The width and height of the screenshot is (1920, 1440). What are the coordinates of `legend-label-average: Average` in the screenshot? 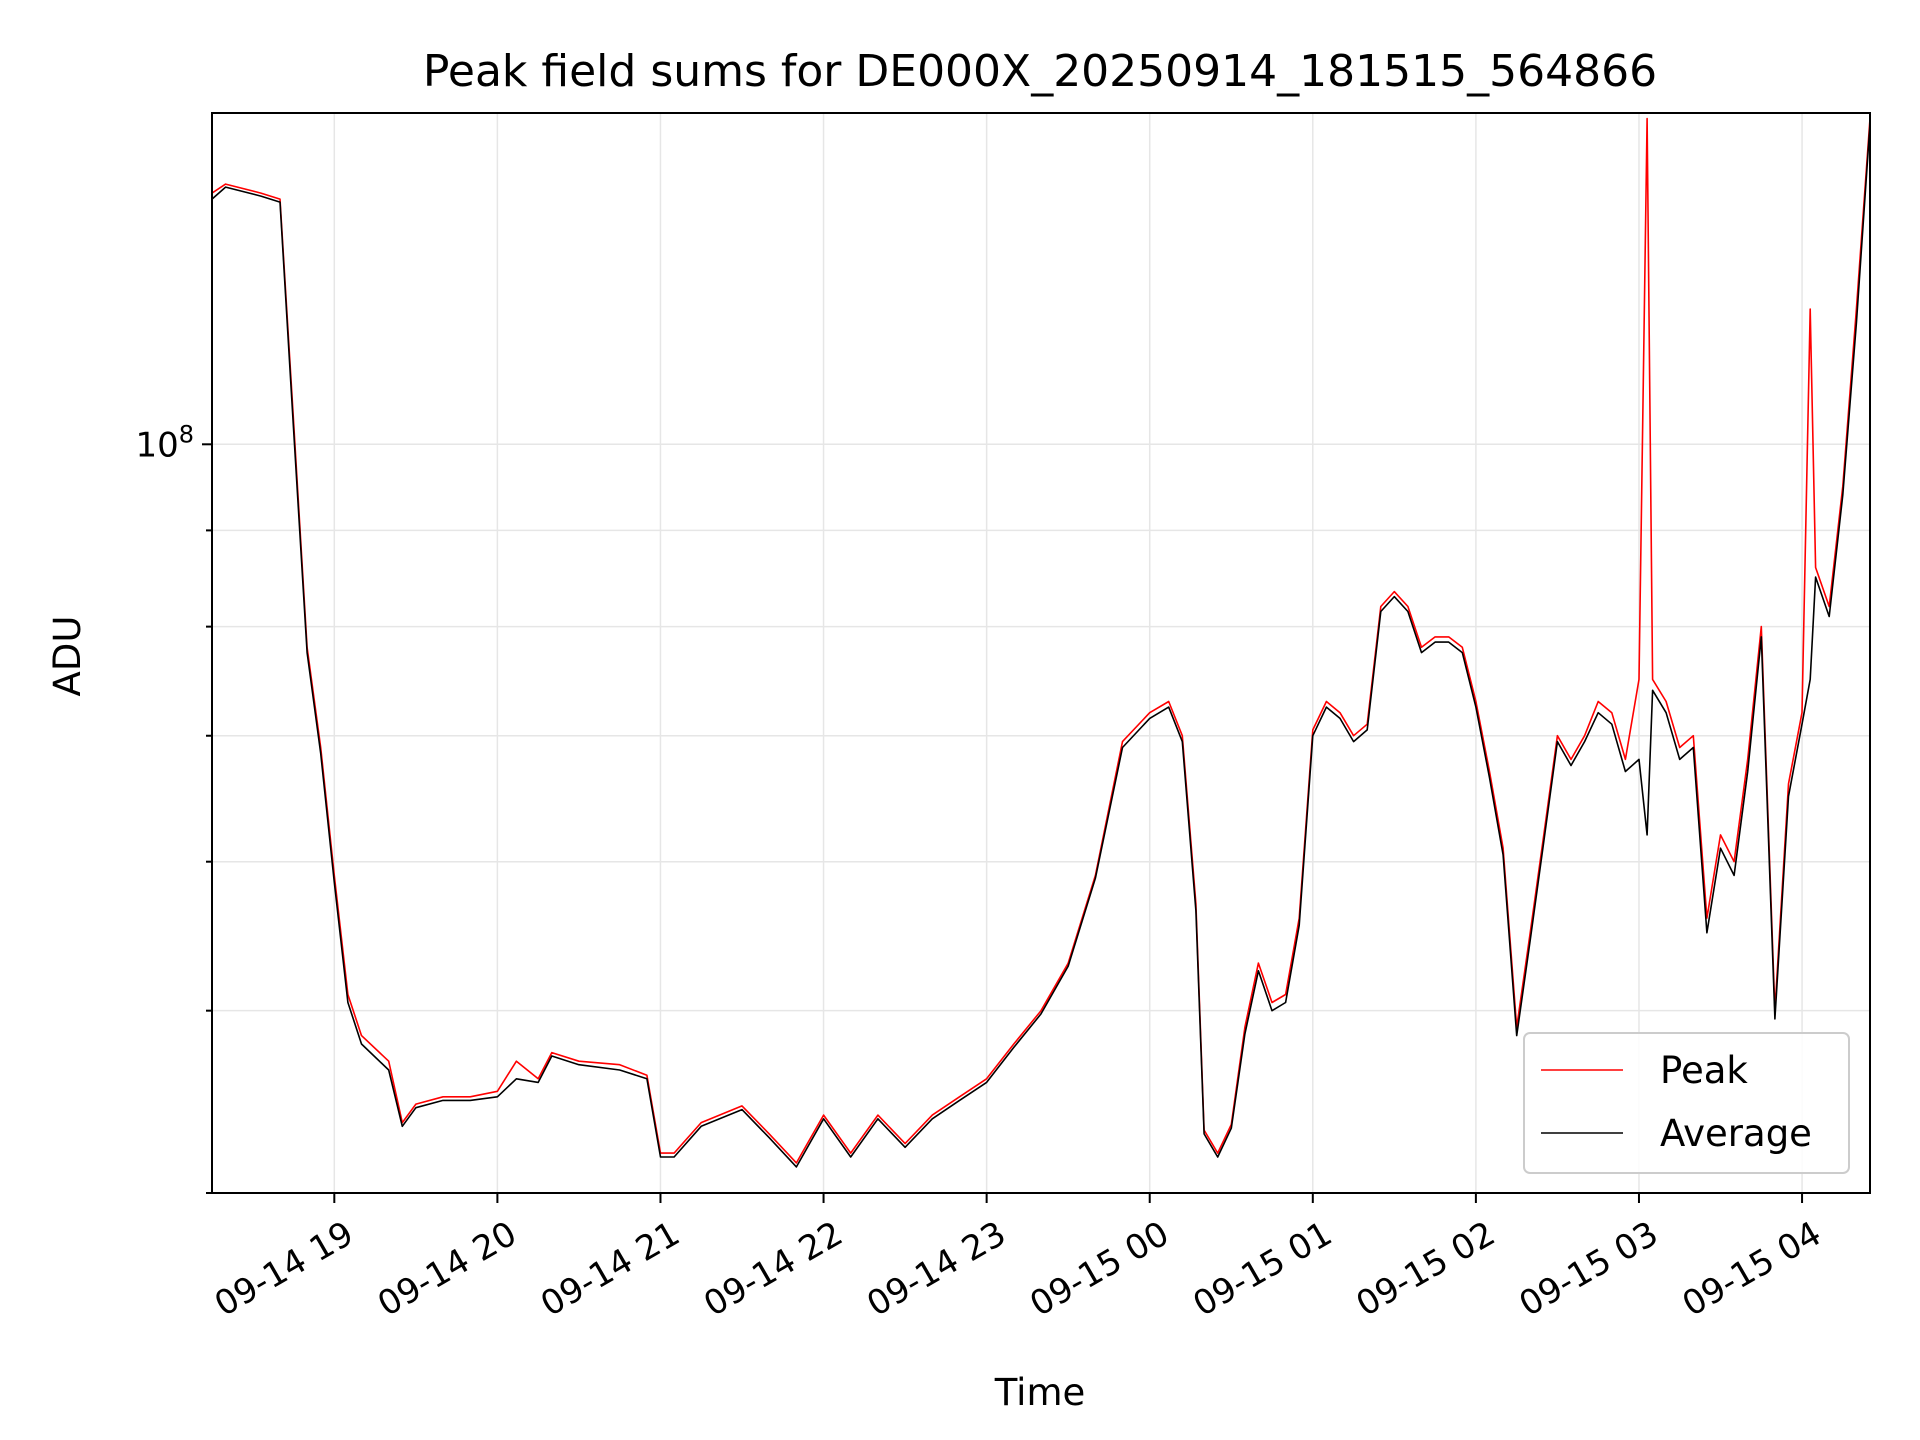 It's located at (1736, 1133).